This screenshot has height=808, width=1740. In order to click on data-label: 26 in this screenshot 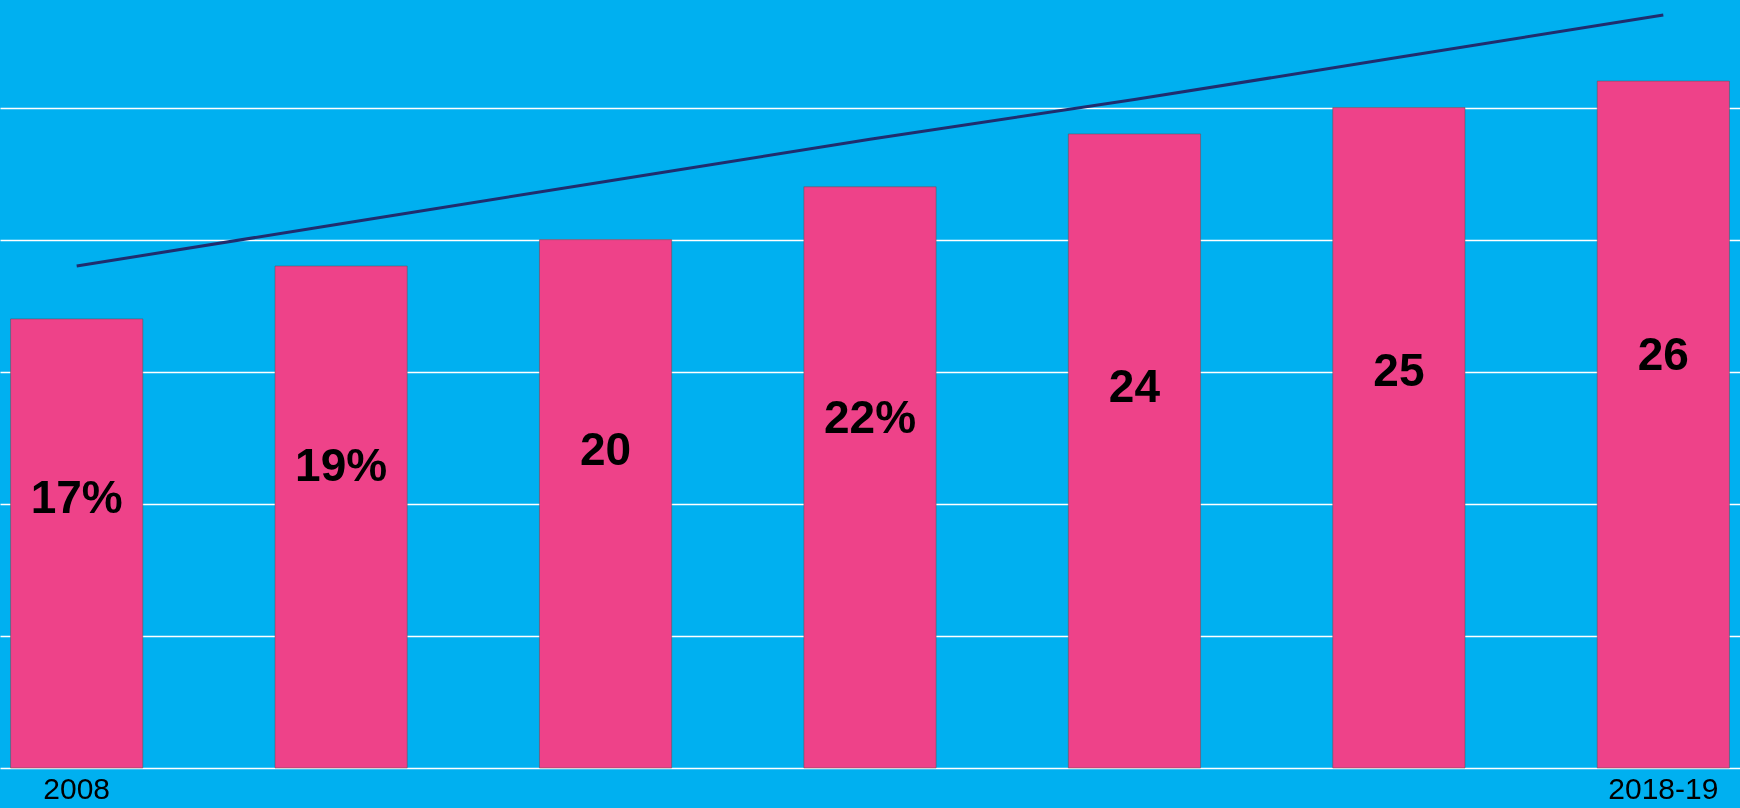, I will do `click(1663, 353)`.